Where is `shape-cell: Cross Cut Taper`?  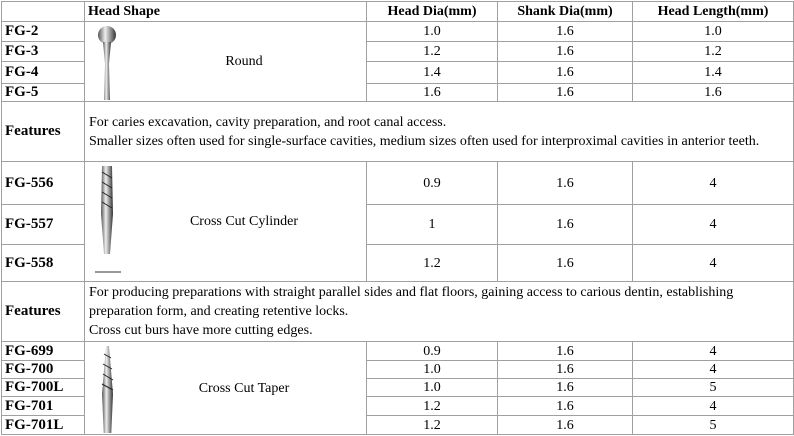
shape-cell: Cross Cut Taper is located at coordinates (225, 388).